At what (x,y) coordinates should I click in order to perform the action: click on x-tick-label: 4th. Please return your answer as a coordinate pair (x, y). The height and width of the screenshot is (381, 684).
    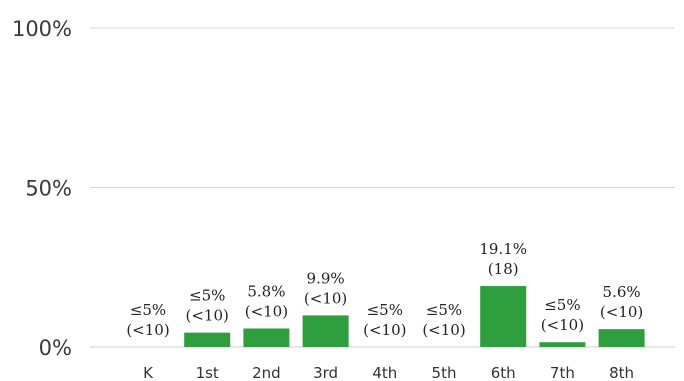
    Looking at the image, I should click on (384, 372).